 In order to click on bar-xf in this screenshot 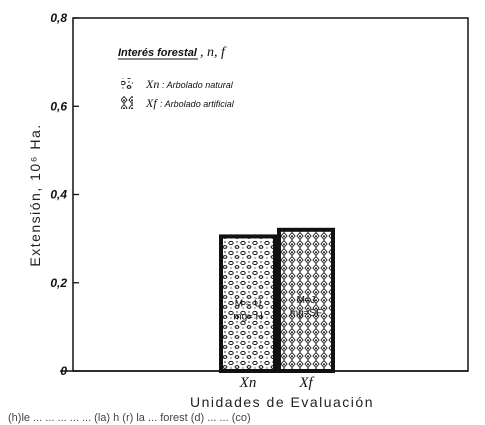, I will do `click(306, 300)`.